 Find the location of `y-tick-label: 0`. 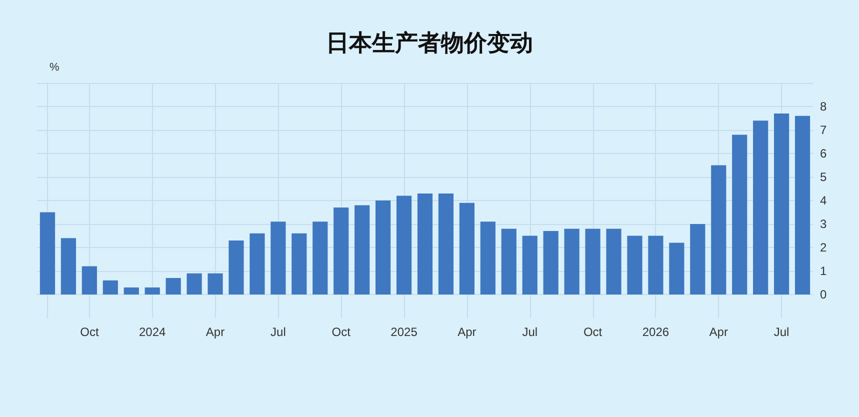

y-tick-label: 0 is located at coordinates (823, 295).